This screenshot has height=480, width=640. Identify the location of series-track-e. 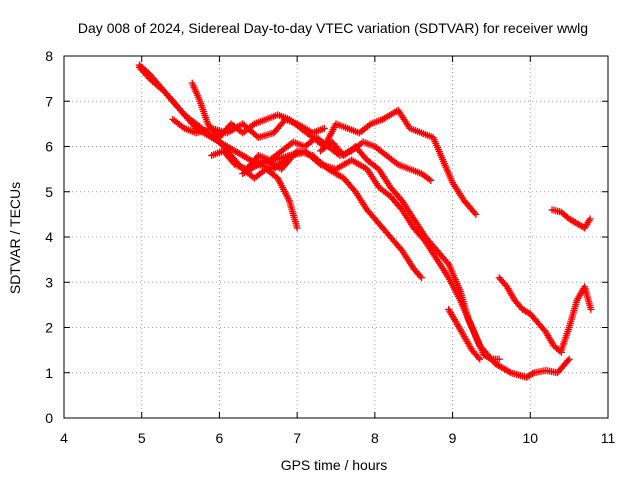
(321, 158).